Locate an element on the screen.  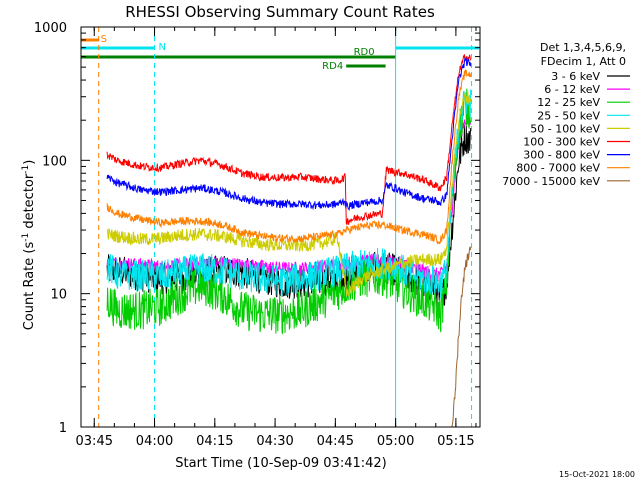
y-tick-label-1: 10 is located at coordinates (58, 295).